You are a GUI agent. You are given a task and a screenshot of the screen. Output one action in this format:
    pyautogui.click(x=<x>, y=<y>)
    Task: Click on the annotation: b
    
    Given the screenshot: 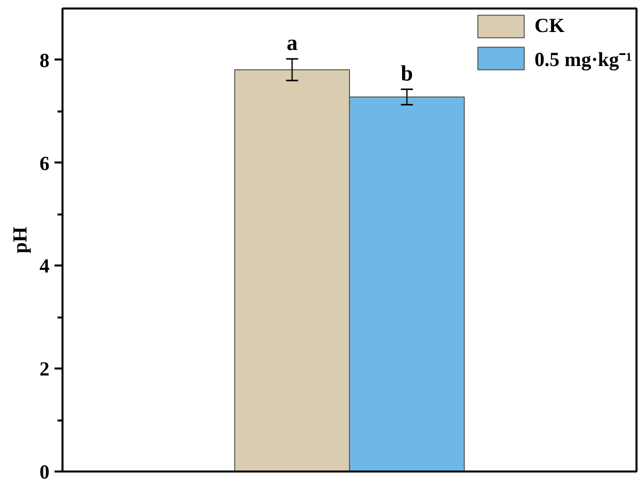 What is the action you would take?
    pyautogui.click(x=407, y=73)
    